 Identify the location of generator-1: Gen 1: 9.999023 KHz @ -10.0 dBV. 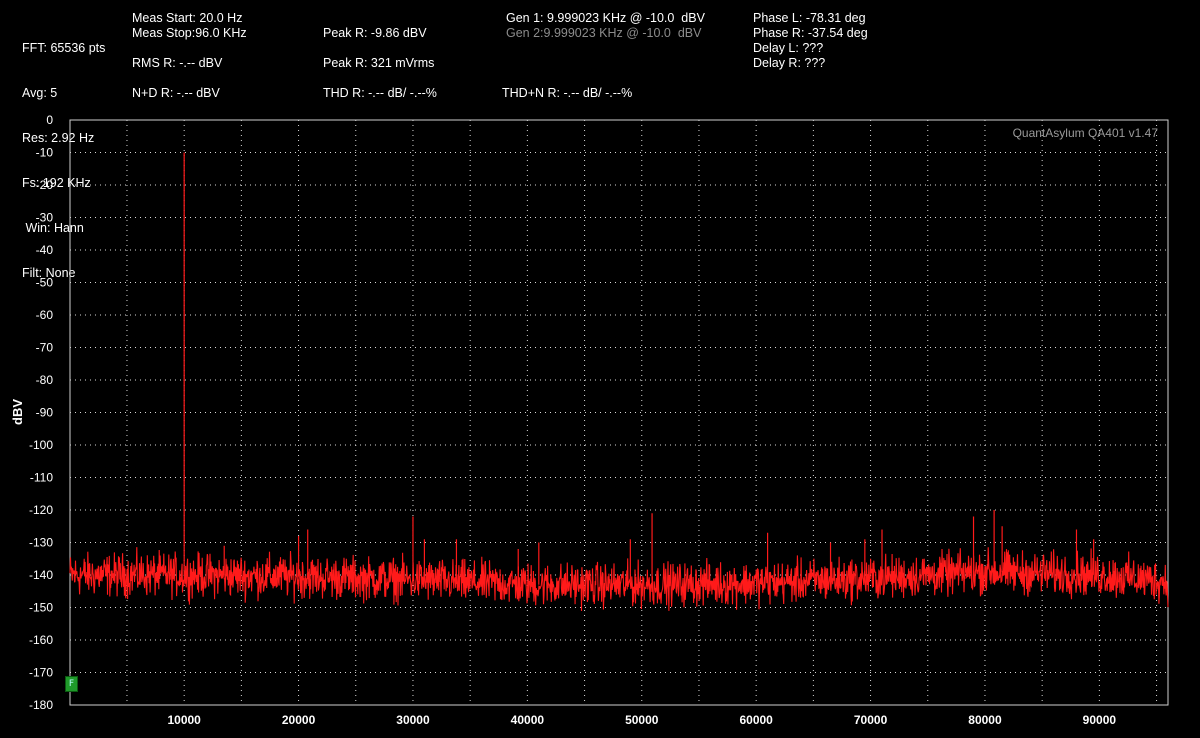
(605, 18).